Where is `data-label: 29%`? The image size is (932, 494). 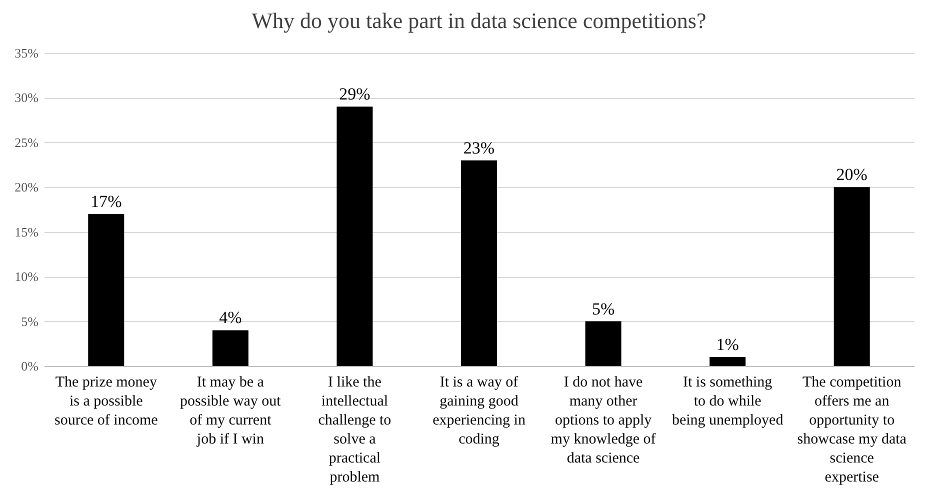 data-label: 29% is located at coordinates (354, 94).